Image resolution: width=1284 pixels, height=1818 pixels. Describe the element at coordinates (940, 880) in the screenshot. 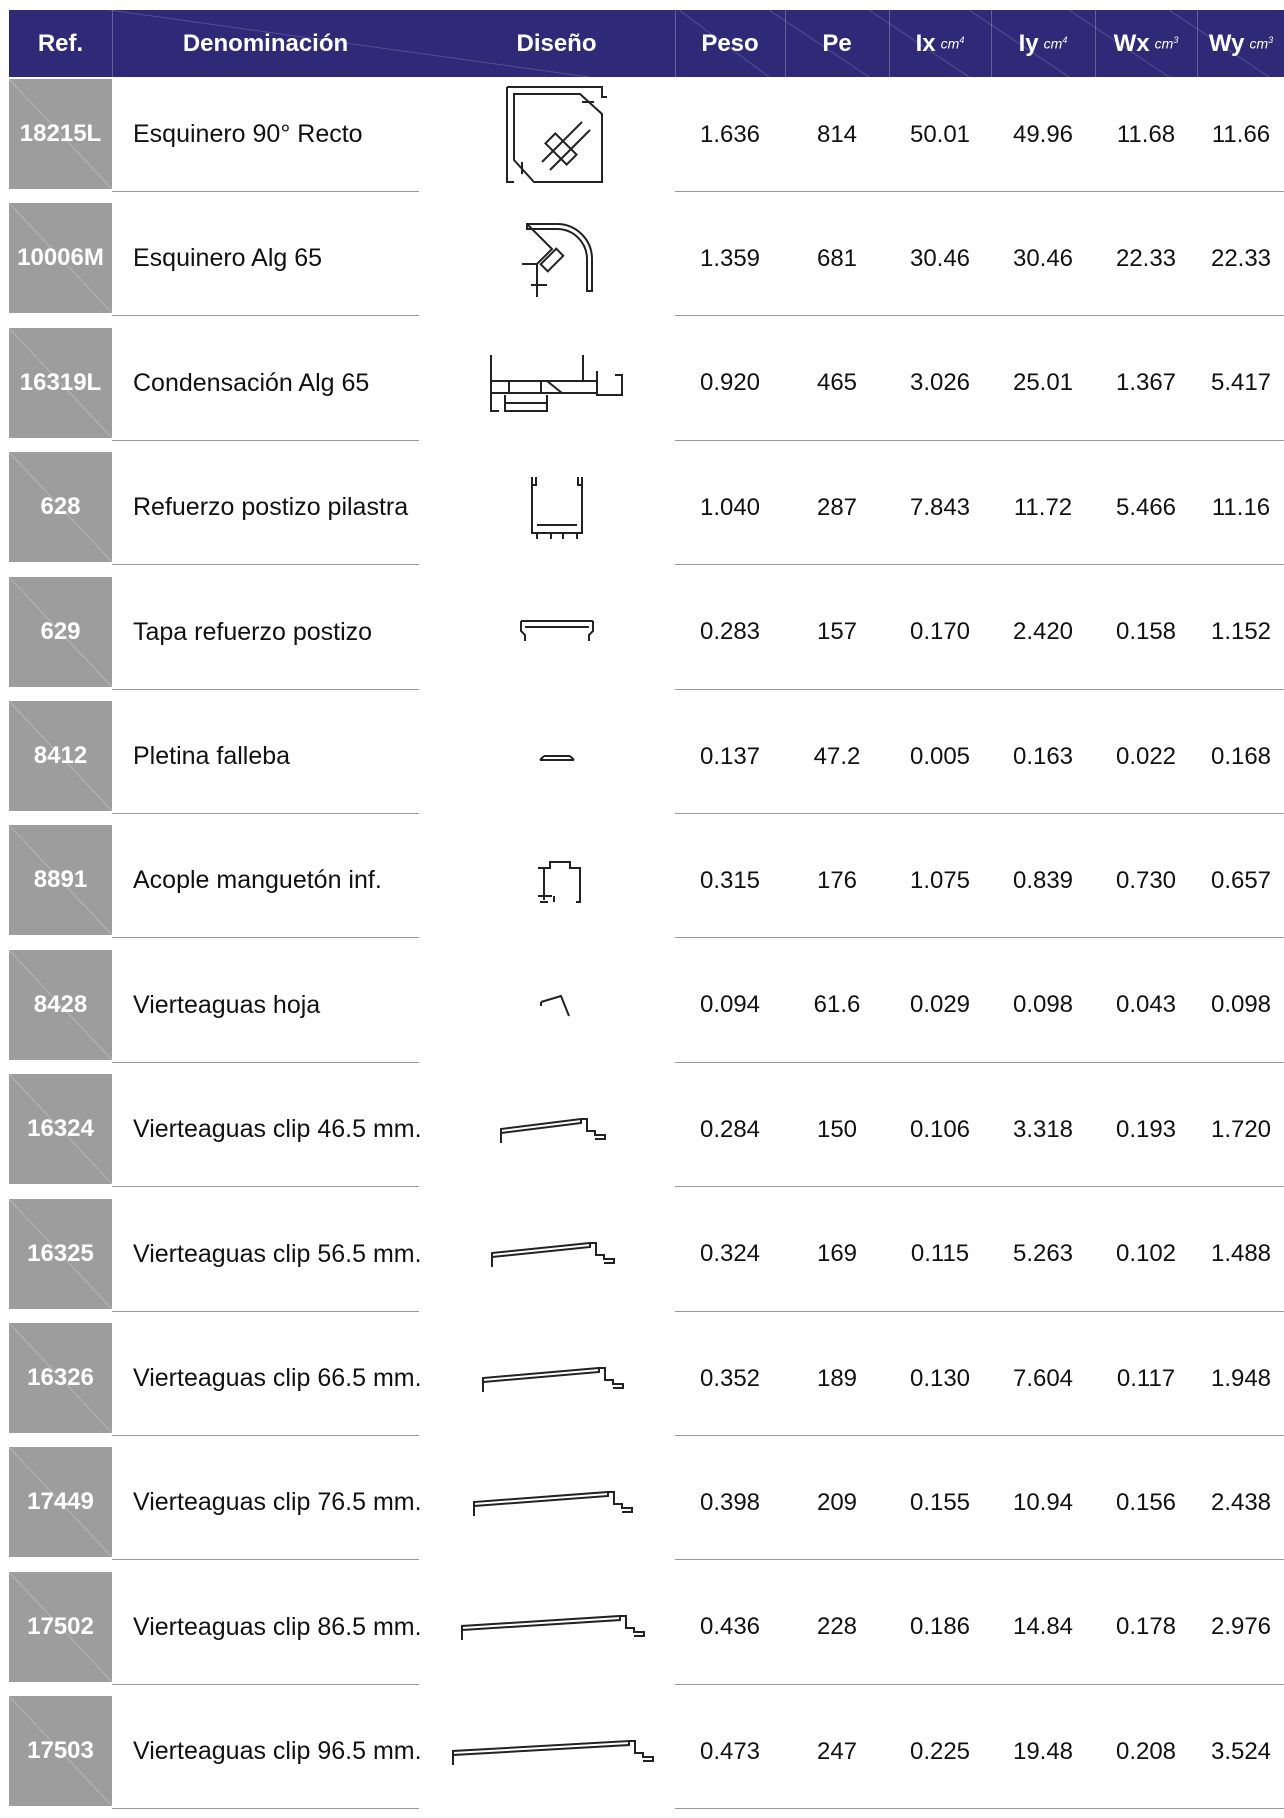

I see `ix-cell: 1.075` at that location.